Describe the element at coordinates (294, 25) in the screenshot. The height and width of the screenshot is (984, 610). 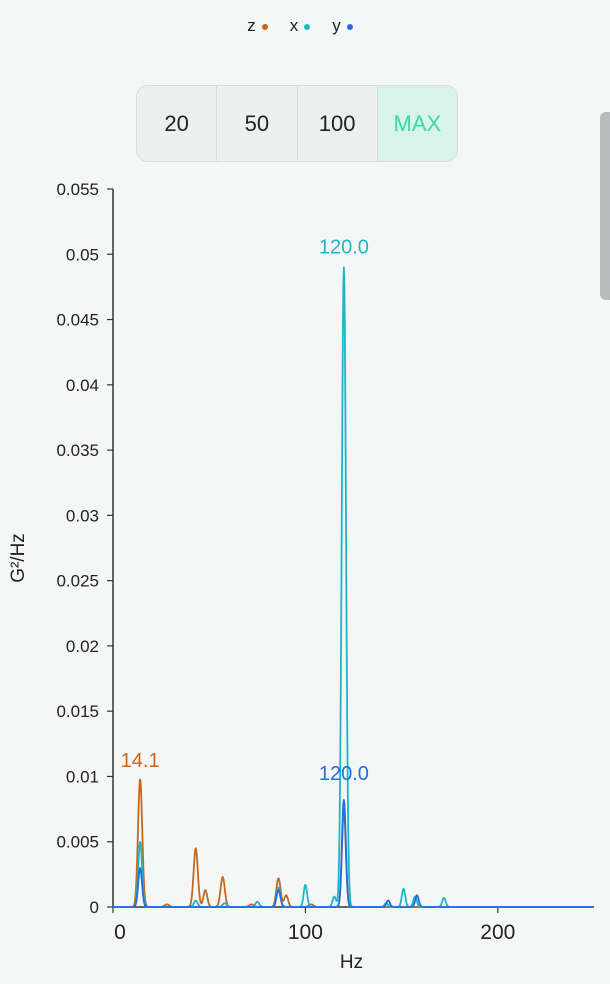
I see `legend-label-x: x` at that location.